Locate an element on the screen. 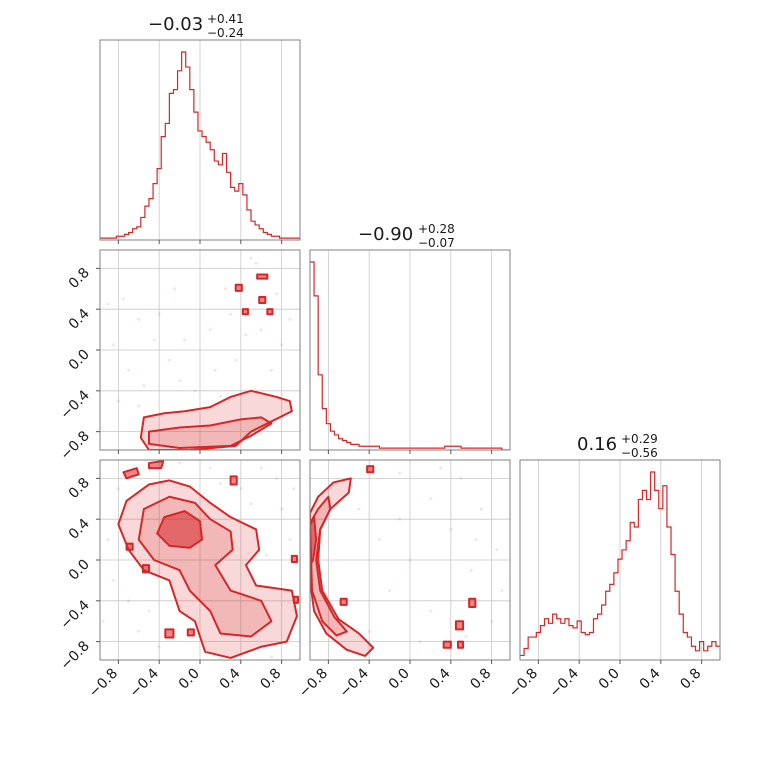 Image resolution: width=760 pixels, height=760 pixels. title-param-3: 0.16 is located at coordinates (597, 444).